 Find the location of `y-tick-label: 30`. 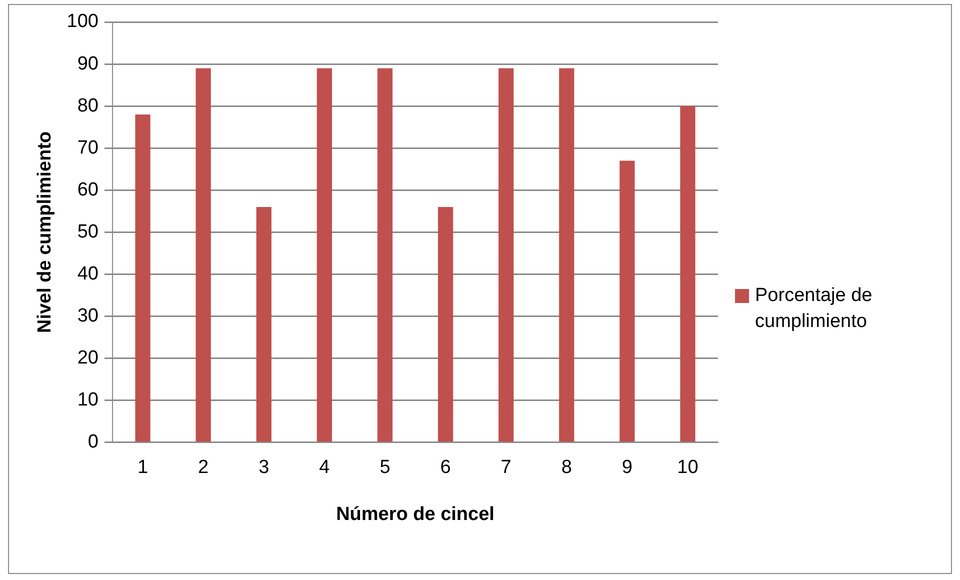

y-tick-label: 30 is located at coordinates (87, 316).